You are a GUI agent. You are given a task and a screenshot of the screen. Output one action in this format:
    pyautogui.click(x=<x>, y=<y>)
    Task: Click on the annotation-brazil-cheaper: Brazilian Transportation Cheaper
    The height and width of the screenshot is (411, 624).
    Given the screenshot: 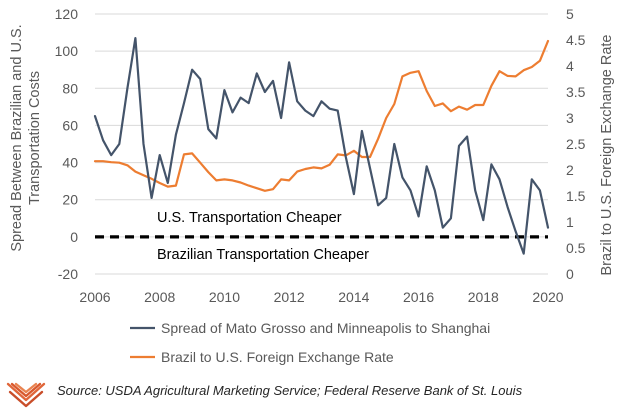 What is the action you would take?
    pyautogui.click(x=263, y=255)
    